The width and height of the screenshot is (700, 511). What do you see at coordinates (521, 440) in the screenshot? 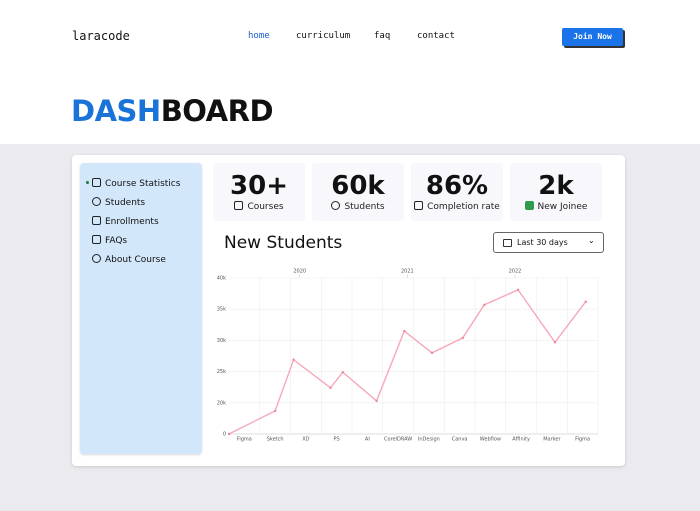
I see `x-tick-label: Affinity` at bounding box center [521, 440].